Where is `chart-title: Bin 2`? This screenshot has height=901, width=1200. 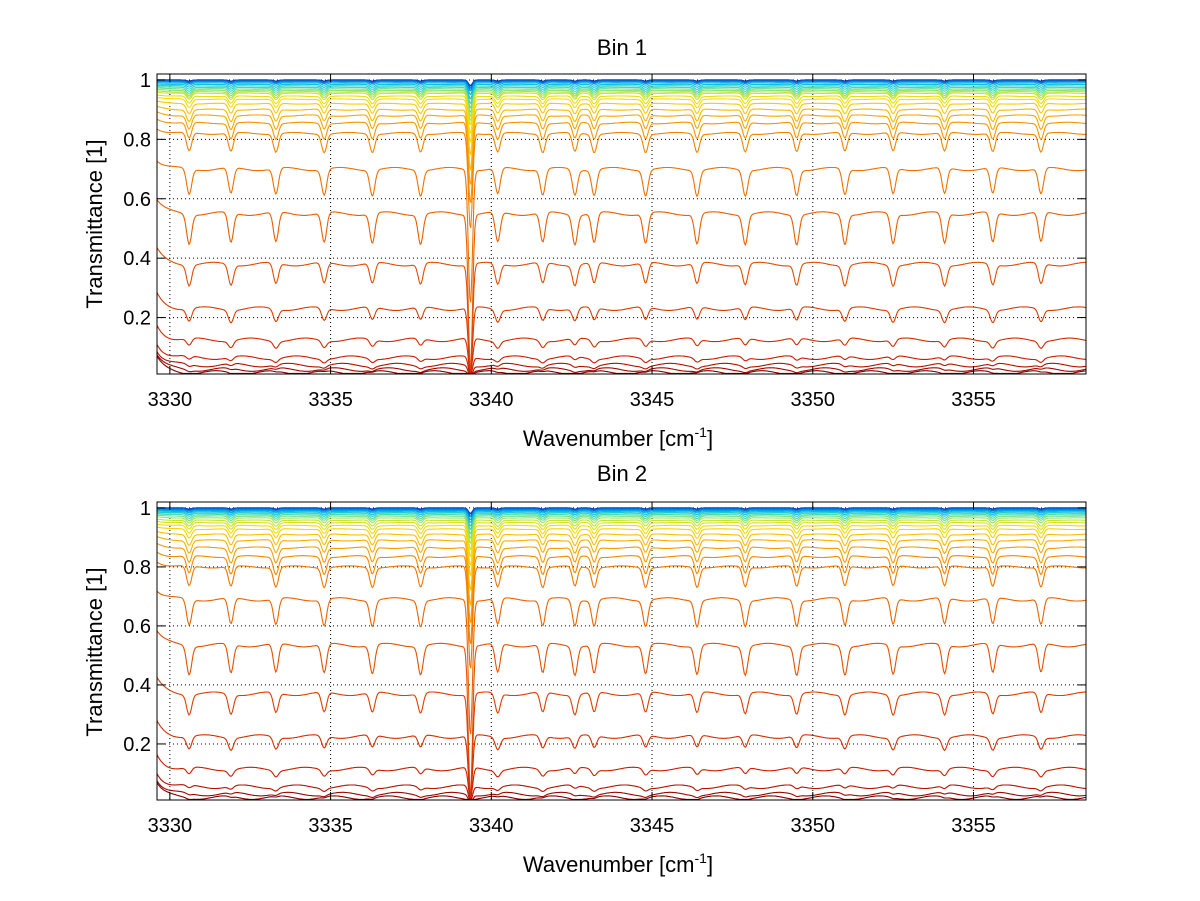
chart-title: Bin 2 is located at coordinates (622, 473).